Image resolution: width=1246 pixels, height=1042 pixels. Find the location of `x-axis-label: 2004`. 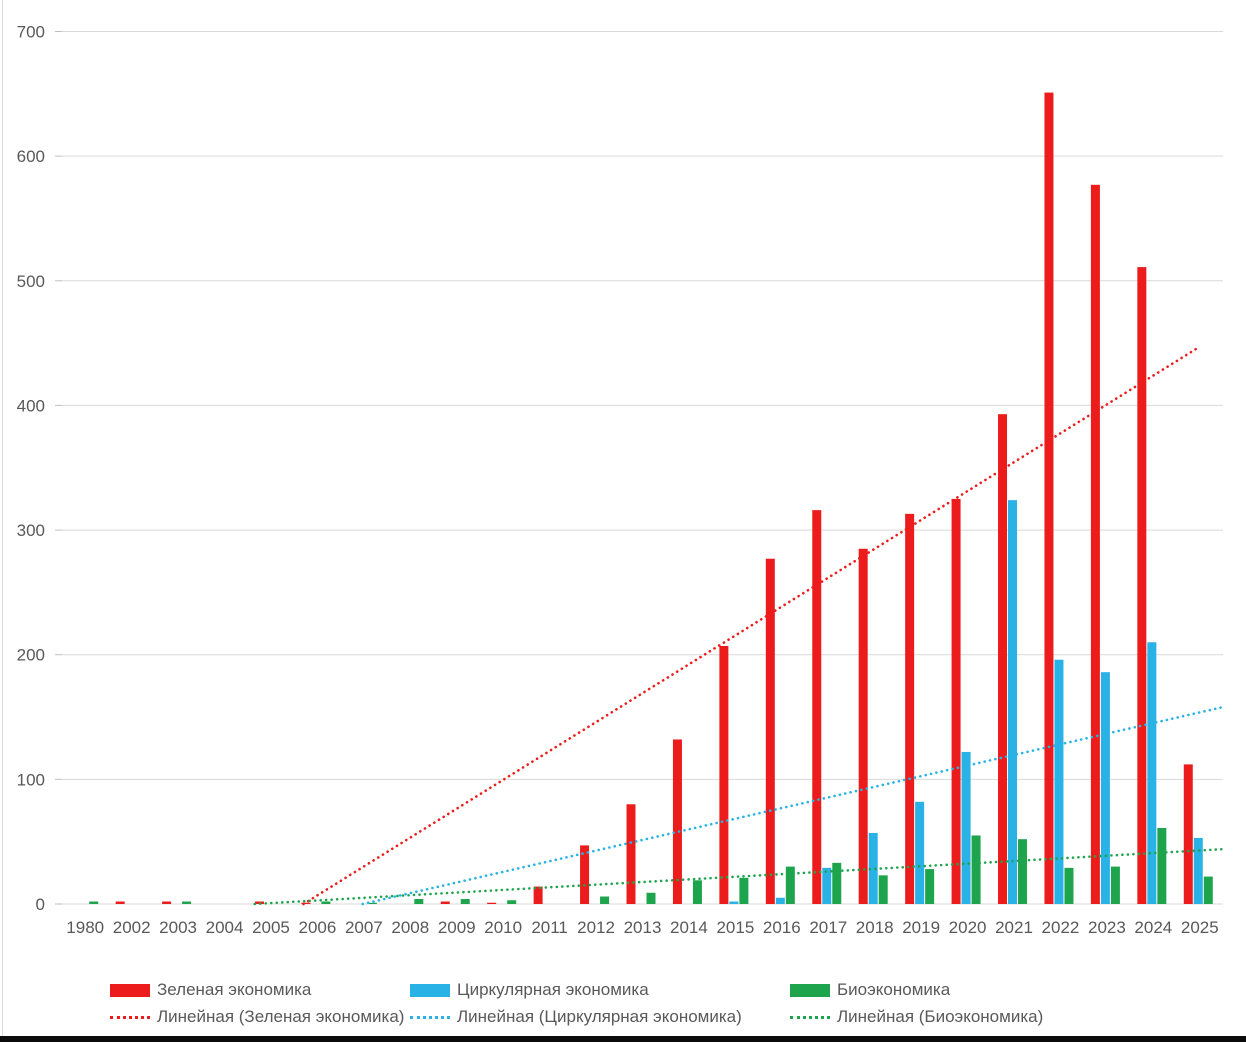

x-axis-label: 2004 is located at coordinates (225, 927).